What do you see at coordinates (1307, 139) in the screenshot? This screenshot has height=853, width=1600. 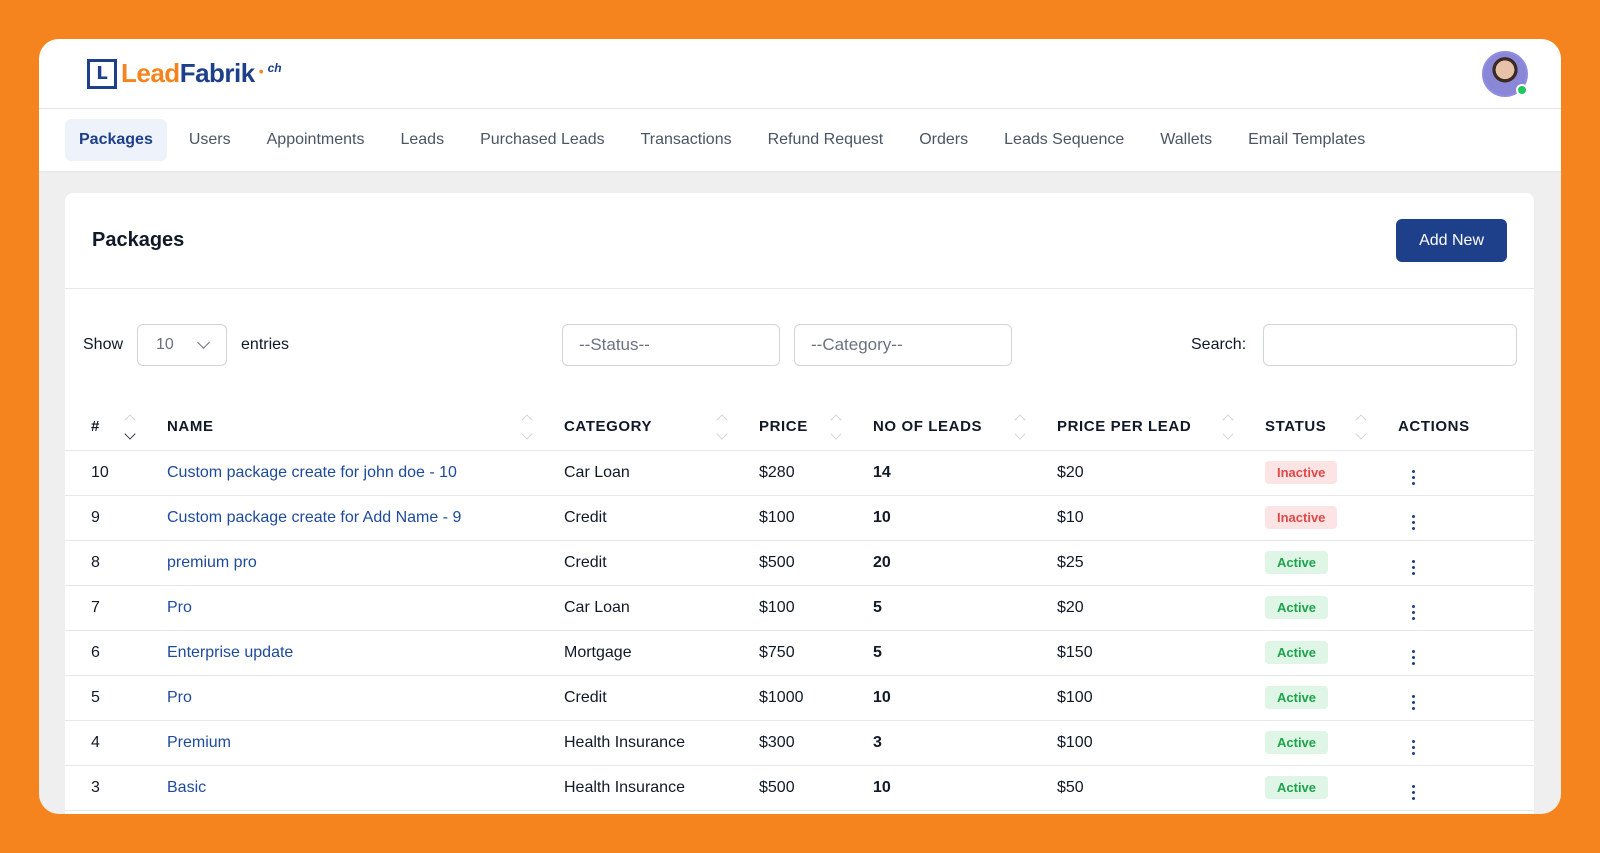 I see `nav-item-email-templates: Email Templates` at bounding box center [1307, 139].